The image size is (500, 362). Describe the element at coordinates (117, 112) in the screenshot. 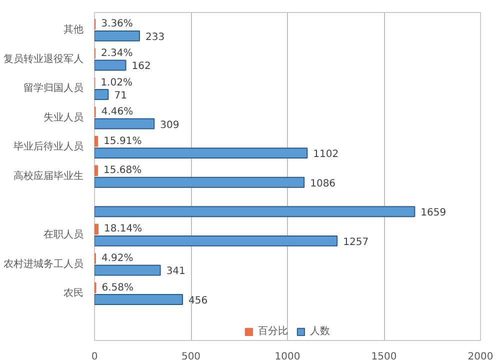

I see `data-label: 4.46%` at that location.